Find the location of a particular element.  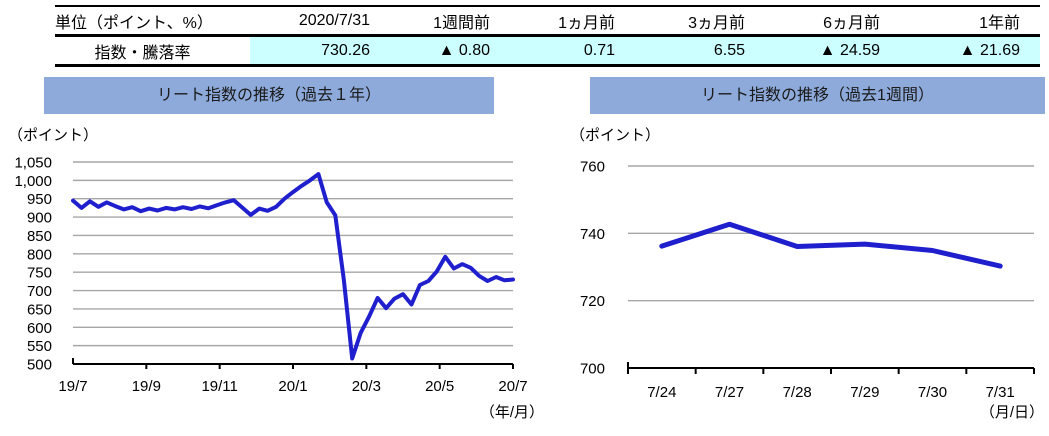

x-tick-label: 7/31 is located at coordinates (1000, 392).